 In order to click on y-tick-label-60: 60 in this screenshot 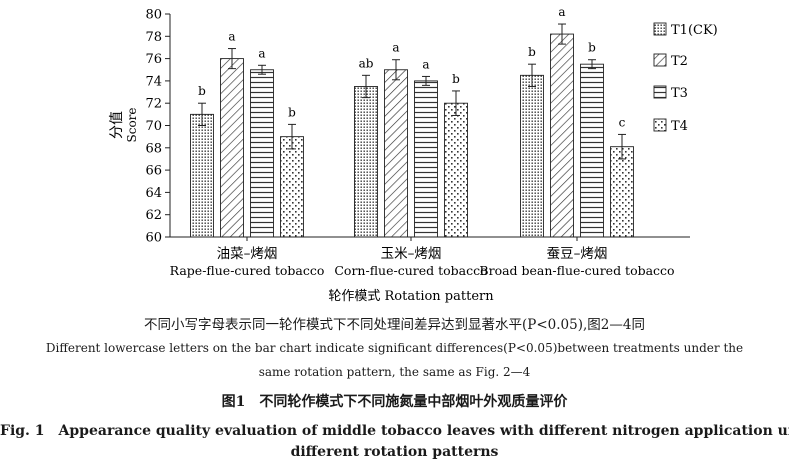, I will do `click(153, 238)`.